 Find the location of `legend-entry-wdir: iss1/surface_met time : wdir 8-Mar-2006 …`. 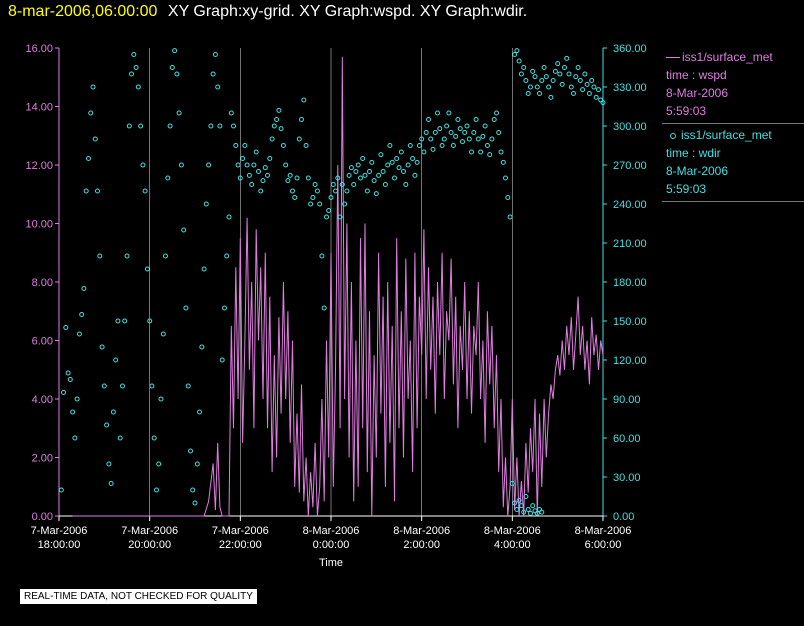

legend-entry-wdir: iss1/surface_met time : wdir 8-Mar-2006 … is located at coordinates (733, 163).